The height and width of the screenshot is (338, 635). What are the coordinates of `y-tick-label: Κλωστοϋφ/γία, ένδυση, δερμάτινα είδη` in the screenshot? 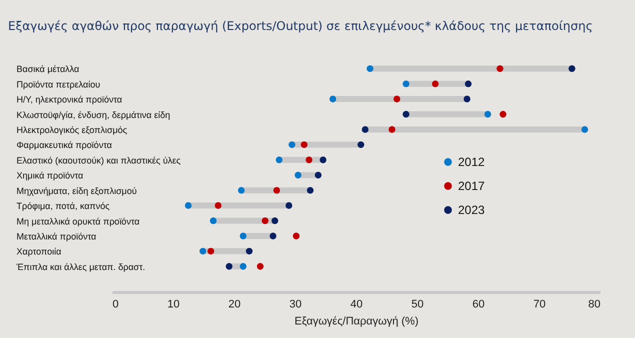 It's located at (93, 115).